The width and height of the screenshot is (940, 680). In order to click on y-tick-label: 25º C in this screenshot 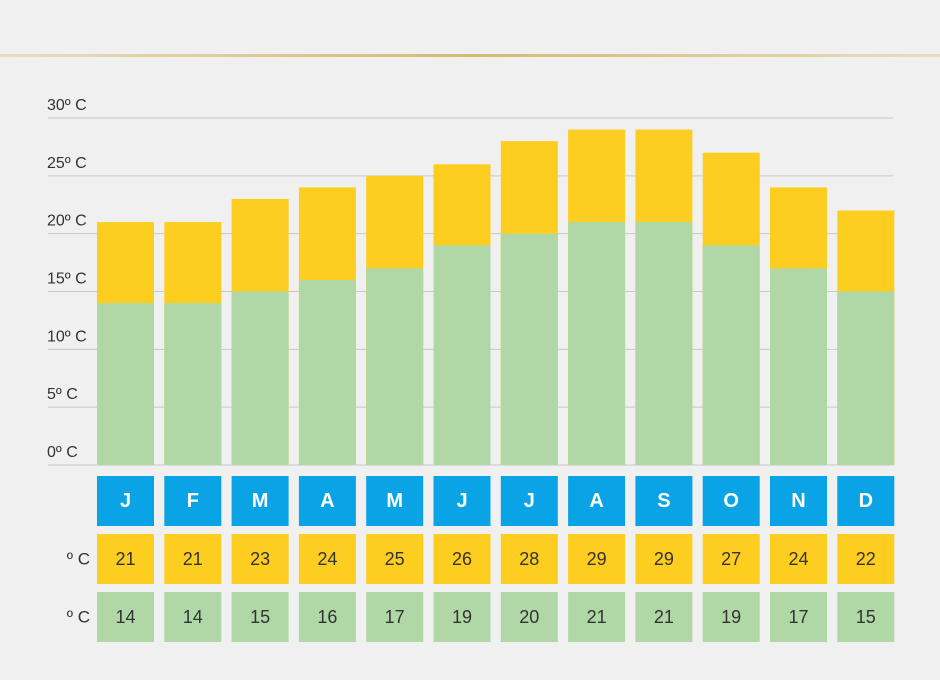, I will do `click(67, 163)`.